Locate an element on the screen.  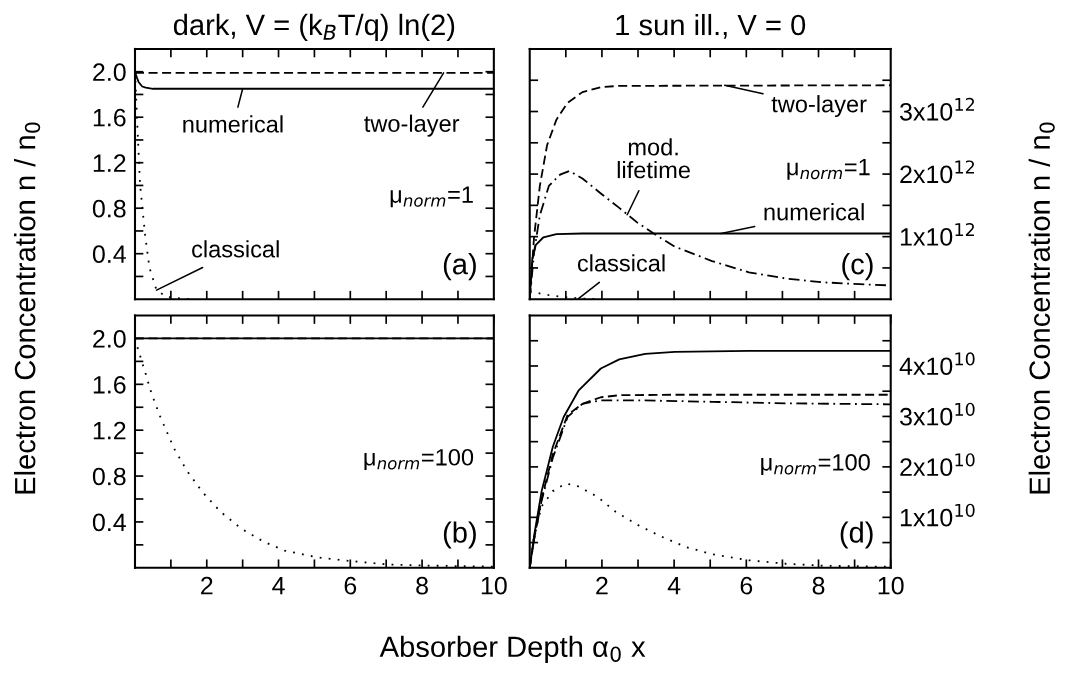
y-tick-label: 2x10$^{12}$ is located at coordinates (937, 172).